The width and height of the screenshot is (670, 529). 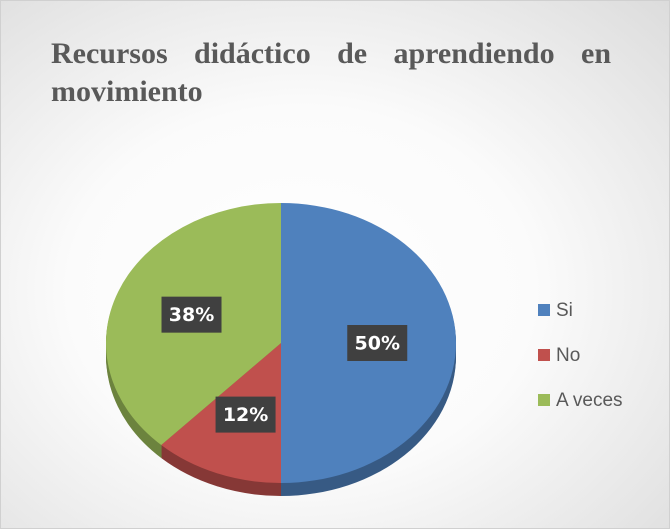 What do you see at coordinates (568, 355) in the screenshot?
I see `legend-label: No` at bounding box center [568, 355].